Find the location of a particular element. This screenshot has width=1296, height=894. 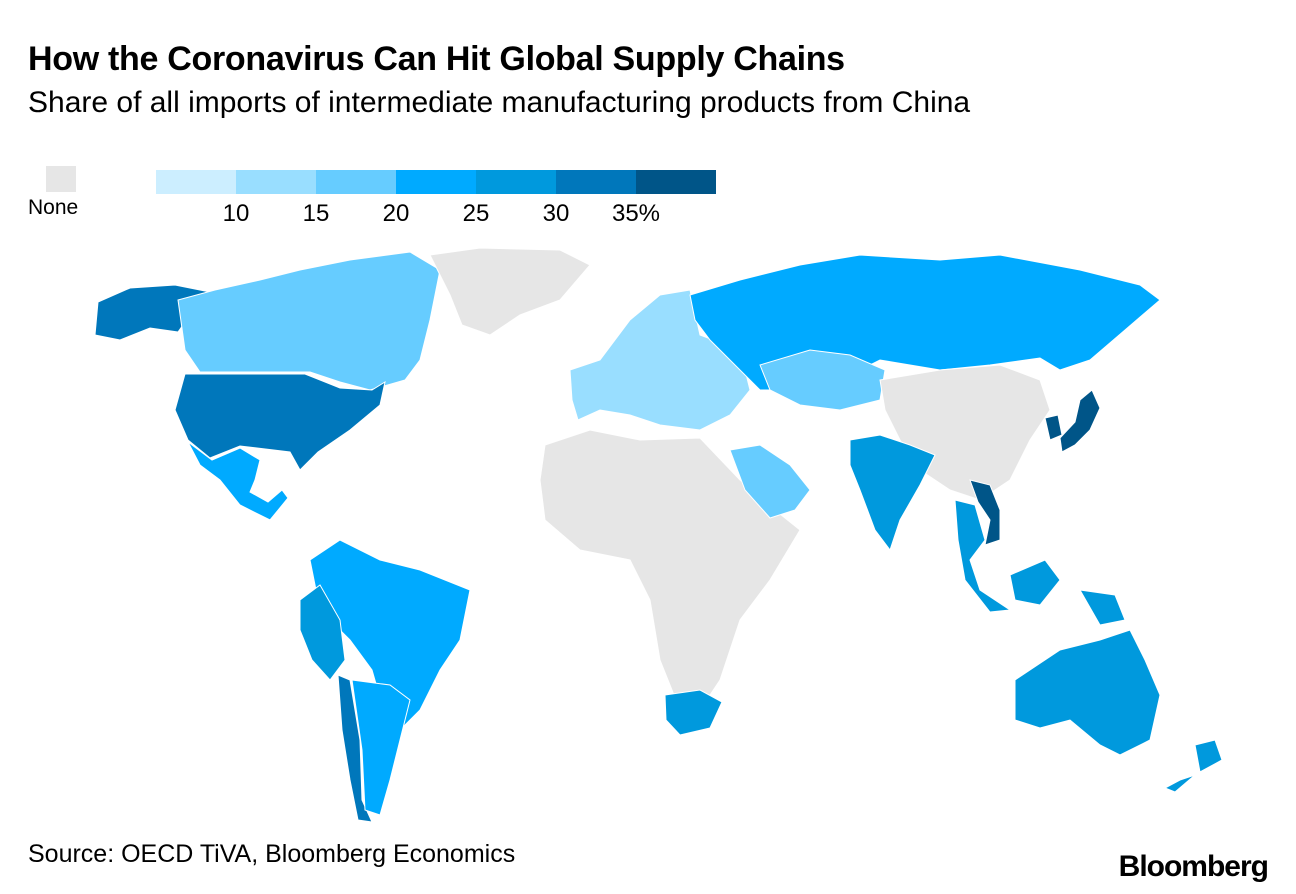

region-new-zealand is located at coordinates (1193, 766).